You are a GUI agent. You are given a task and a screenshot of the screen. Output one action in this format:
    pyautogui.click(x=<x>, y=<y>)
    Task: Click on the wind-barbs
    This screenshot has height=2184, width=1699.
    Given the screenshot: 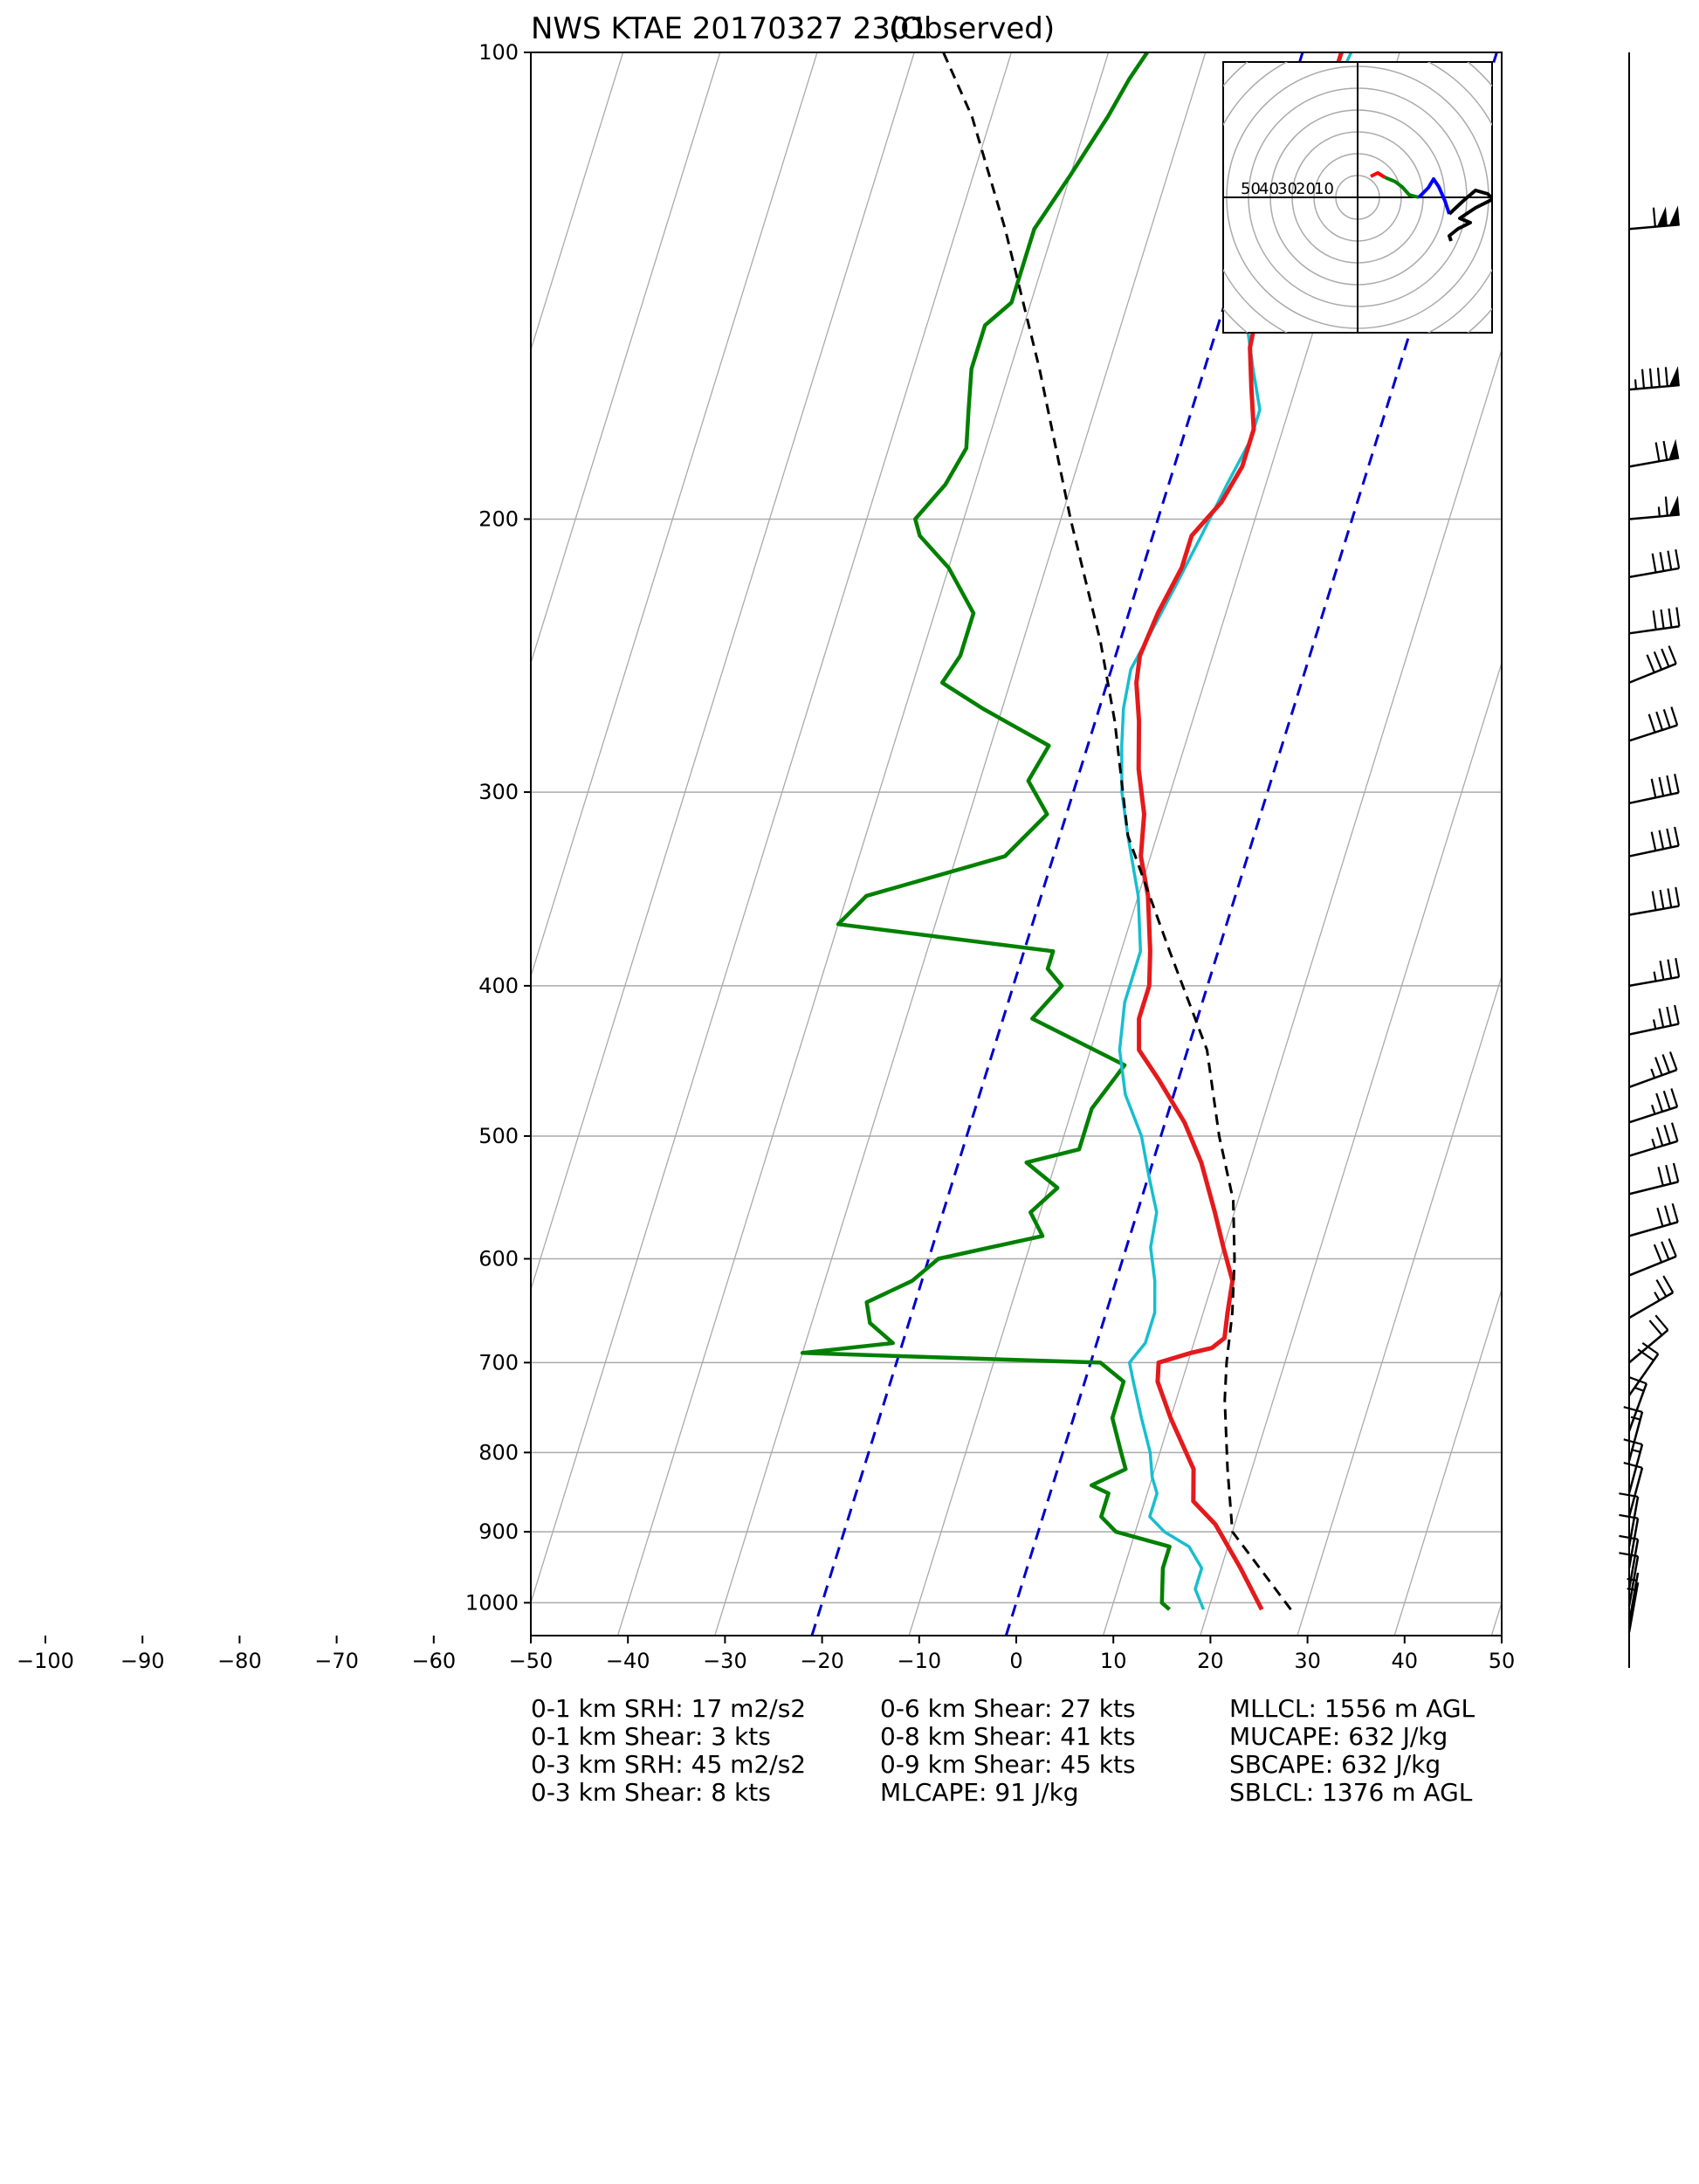 What is the action you would take?
    pyautogui.click(x=1650, y=860)
    